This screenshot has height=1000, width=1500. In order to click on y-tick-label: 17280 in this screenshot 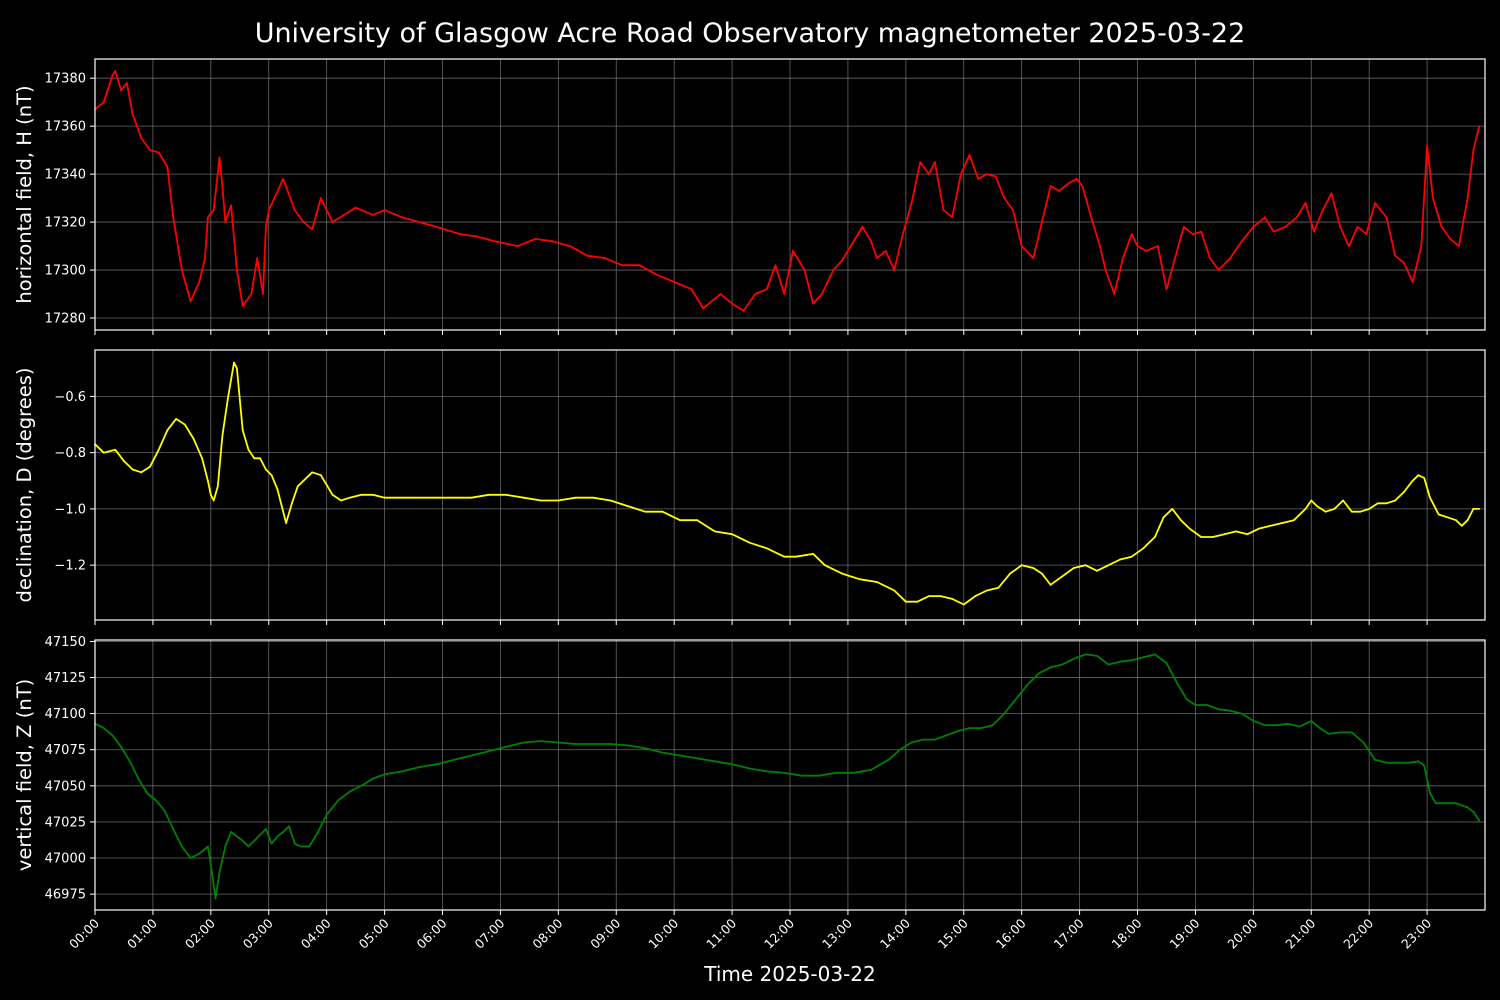, I will do `click(65, 319)`.